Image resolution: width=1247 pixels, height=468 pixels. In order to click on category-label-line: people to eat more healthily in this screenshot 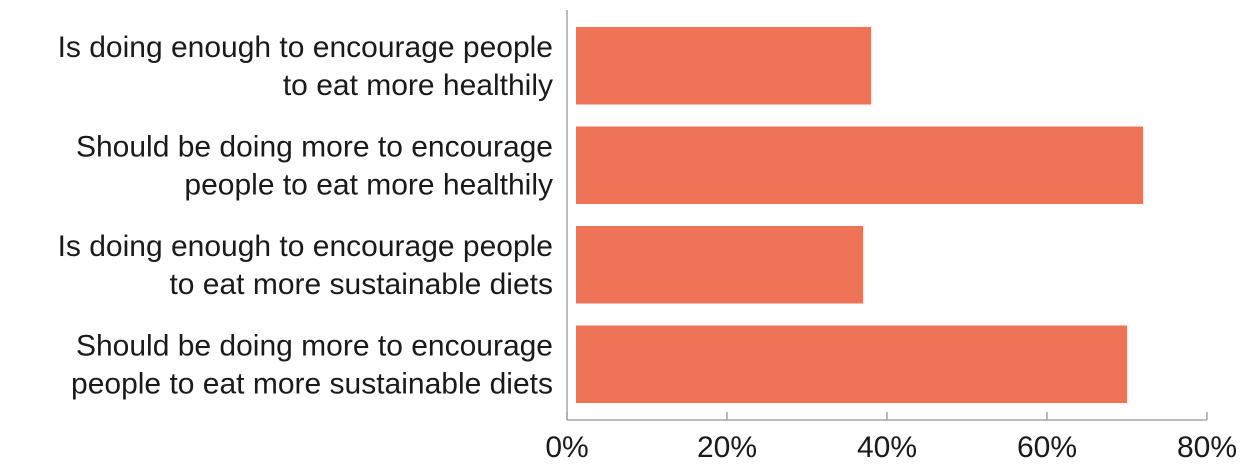, I will do `click(368, 184)`.